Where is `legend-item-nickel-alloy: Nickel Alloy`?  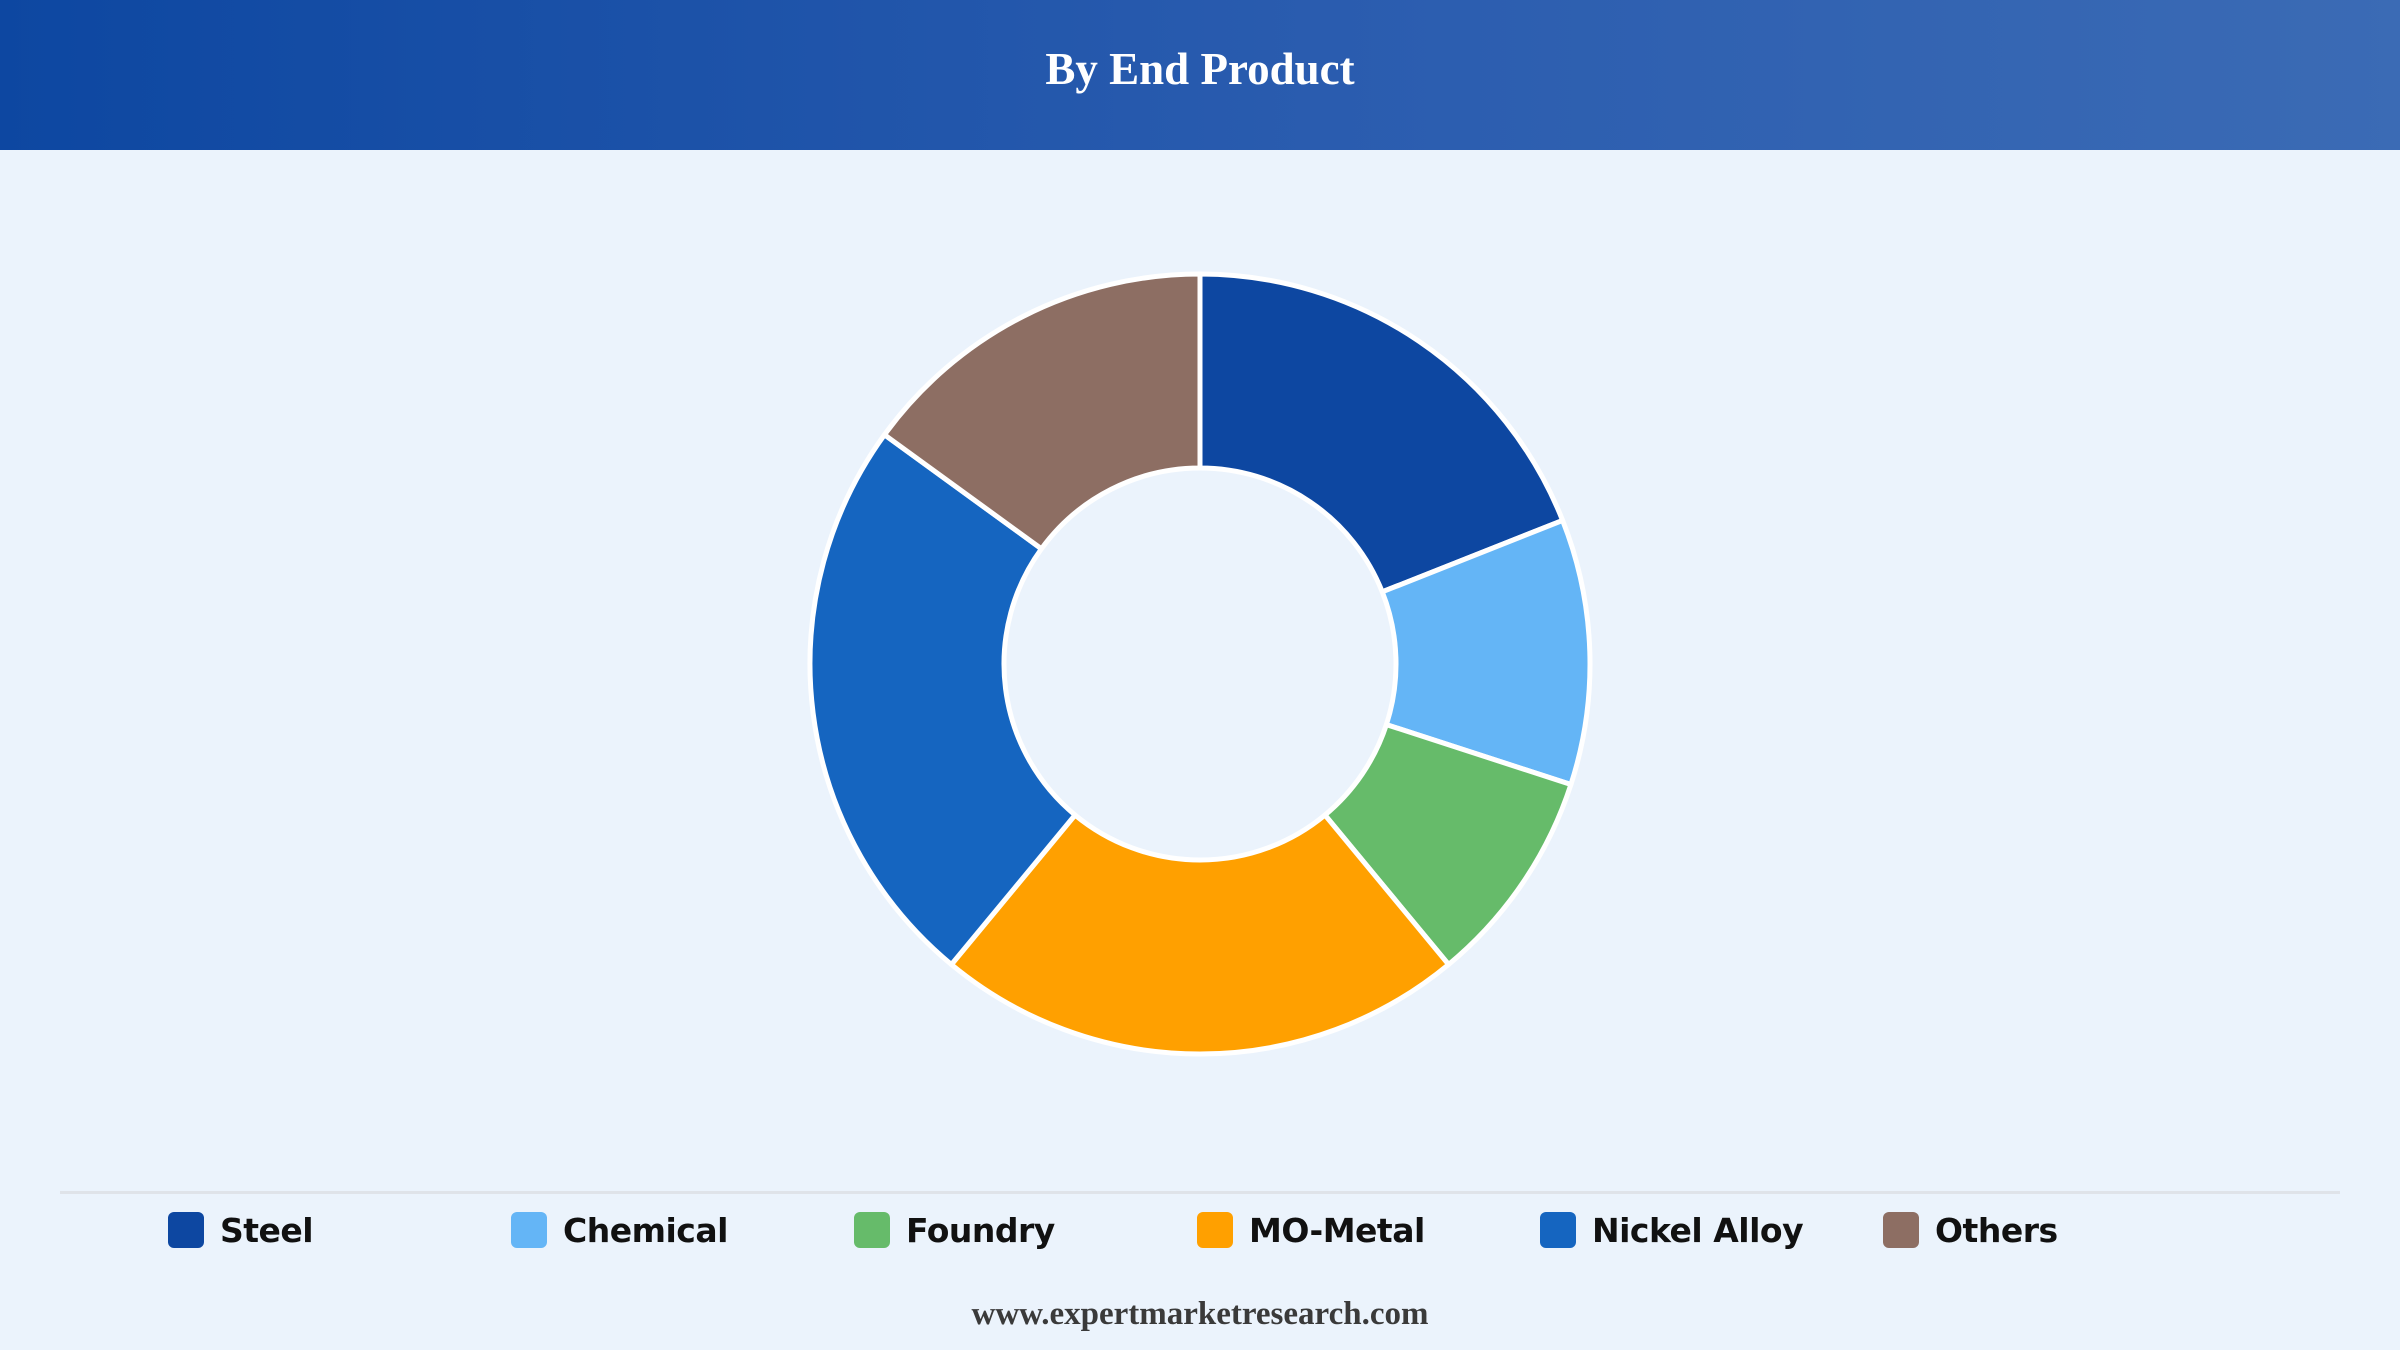 legend-item-nickel-alloy: Nickel Alloy is located at coordinates (1672, 1230).